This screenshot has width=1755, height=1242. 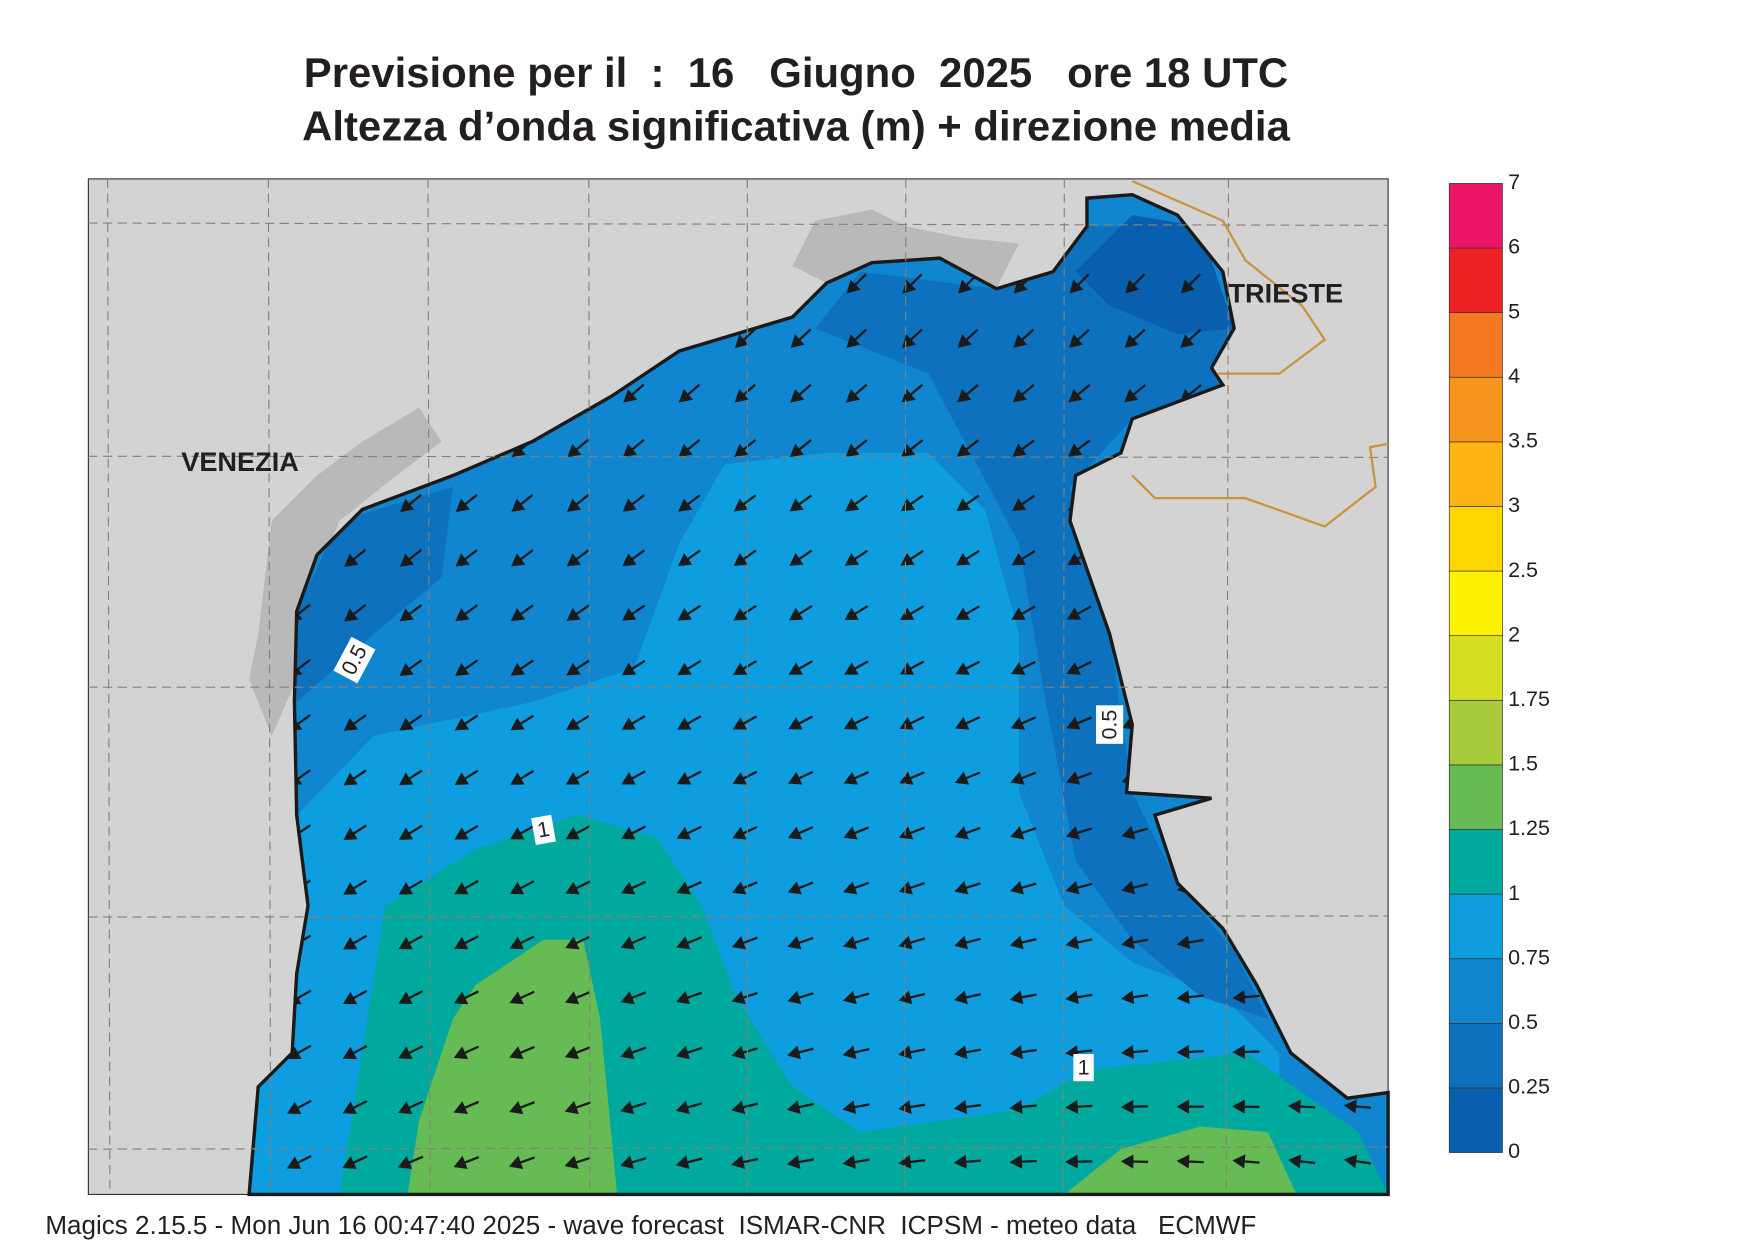 I want to click on contour-label: 1, so click(x=1083, y=1068).